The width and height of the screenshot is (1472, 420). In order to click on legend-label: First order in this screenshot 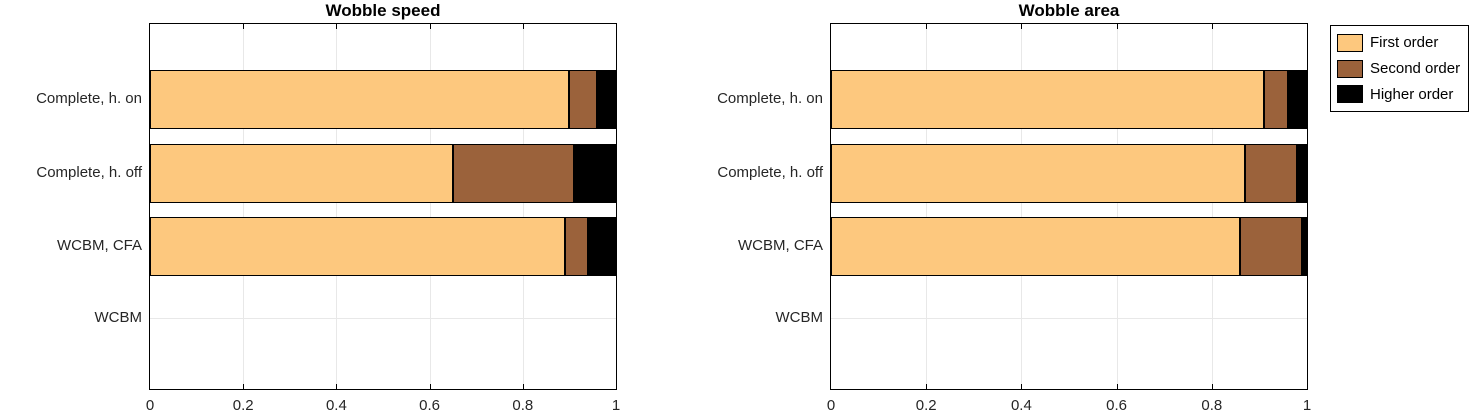, I will do `click(1404, 43)`.